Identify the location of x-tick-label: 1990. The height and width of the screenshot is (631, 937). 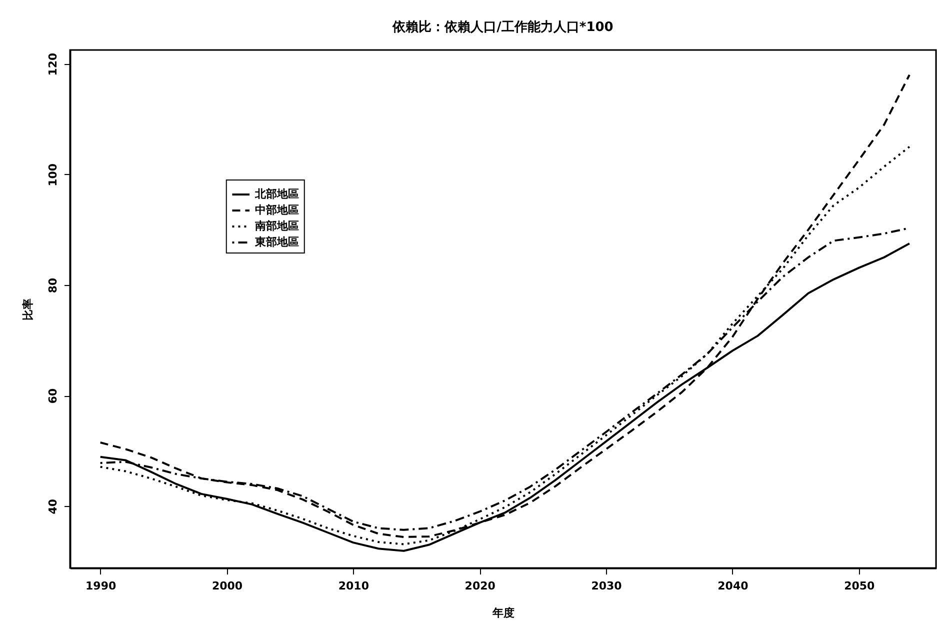
(101, 586).